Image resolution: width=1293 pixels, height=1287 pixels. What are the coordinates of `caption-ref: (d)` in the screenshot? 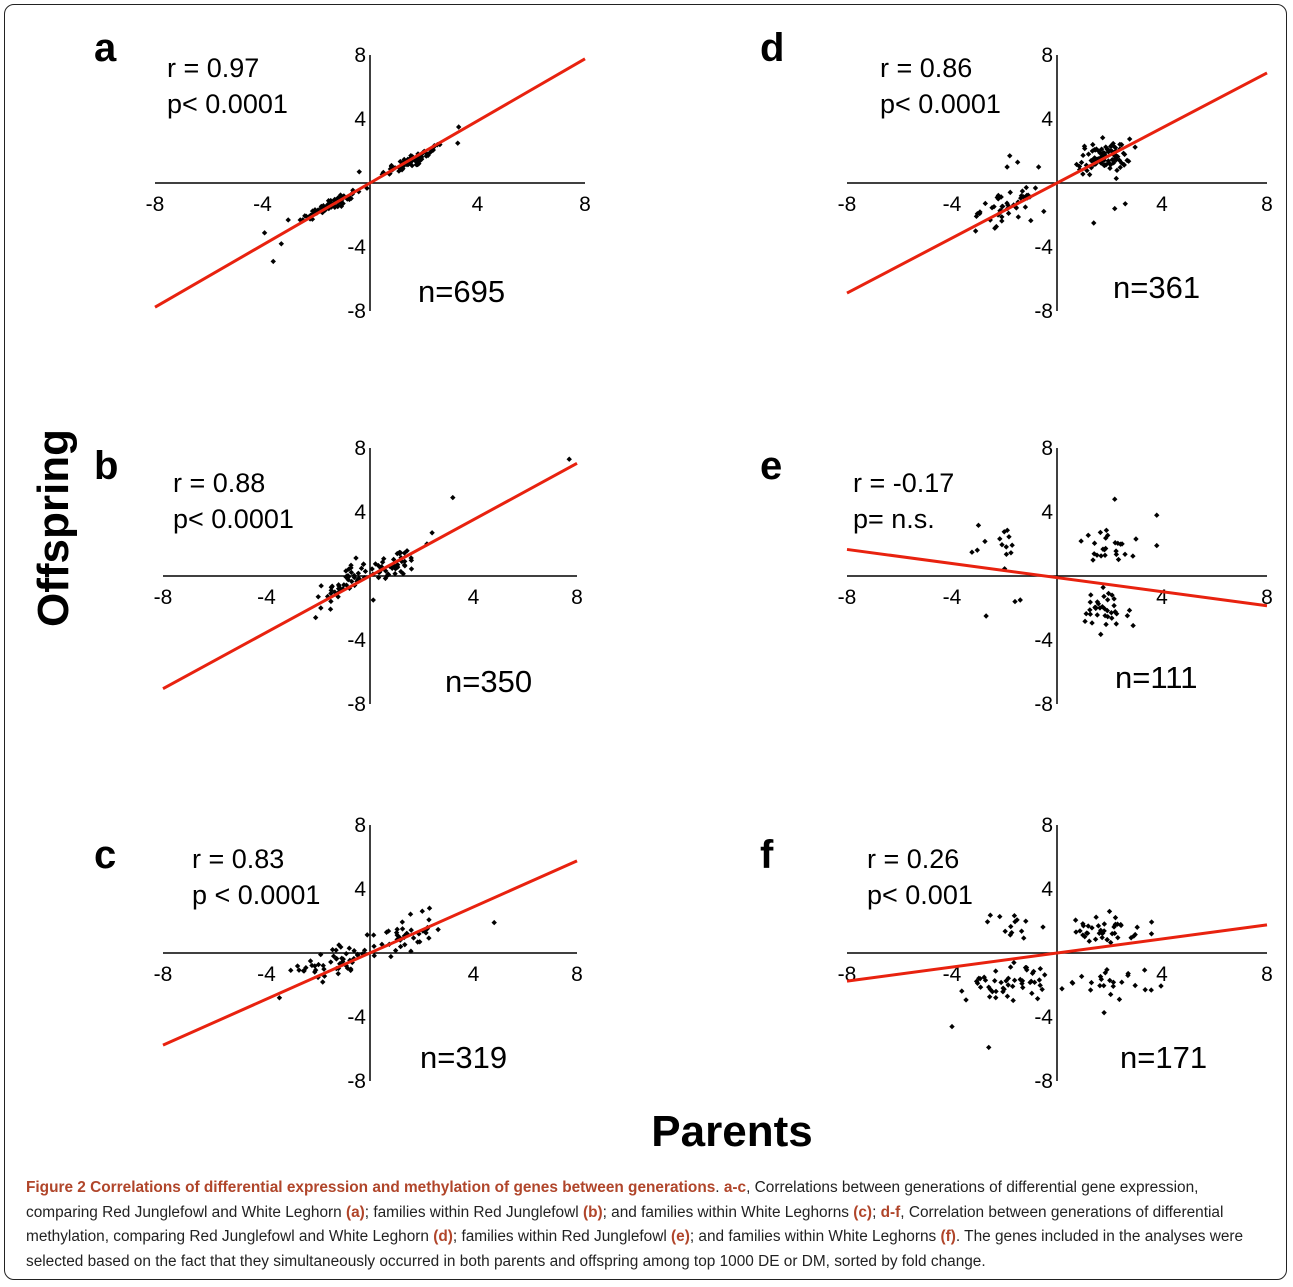 It's located at (443, 1236).